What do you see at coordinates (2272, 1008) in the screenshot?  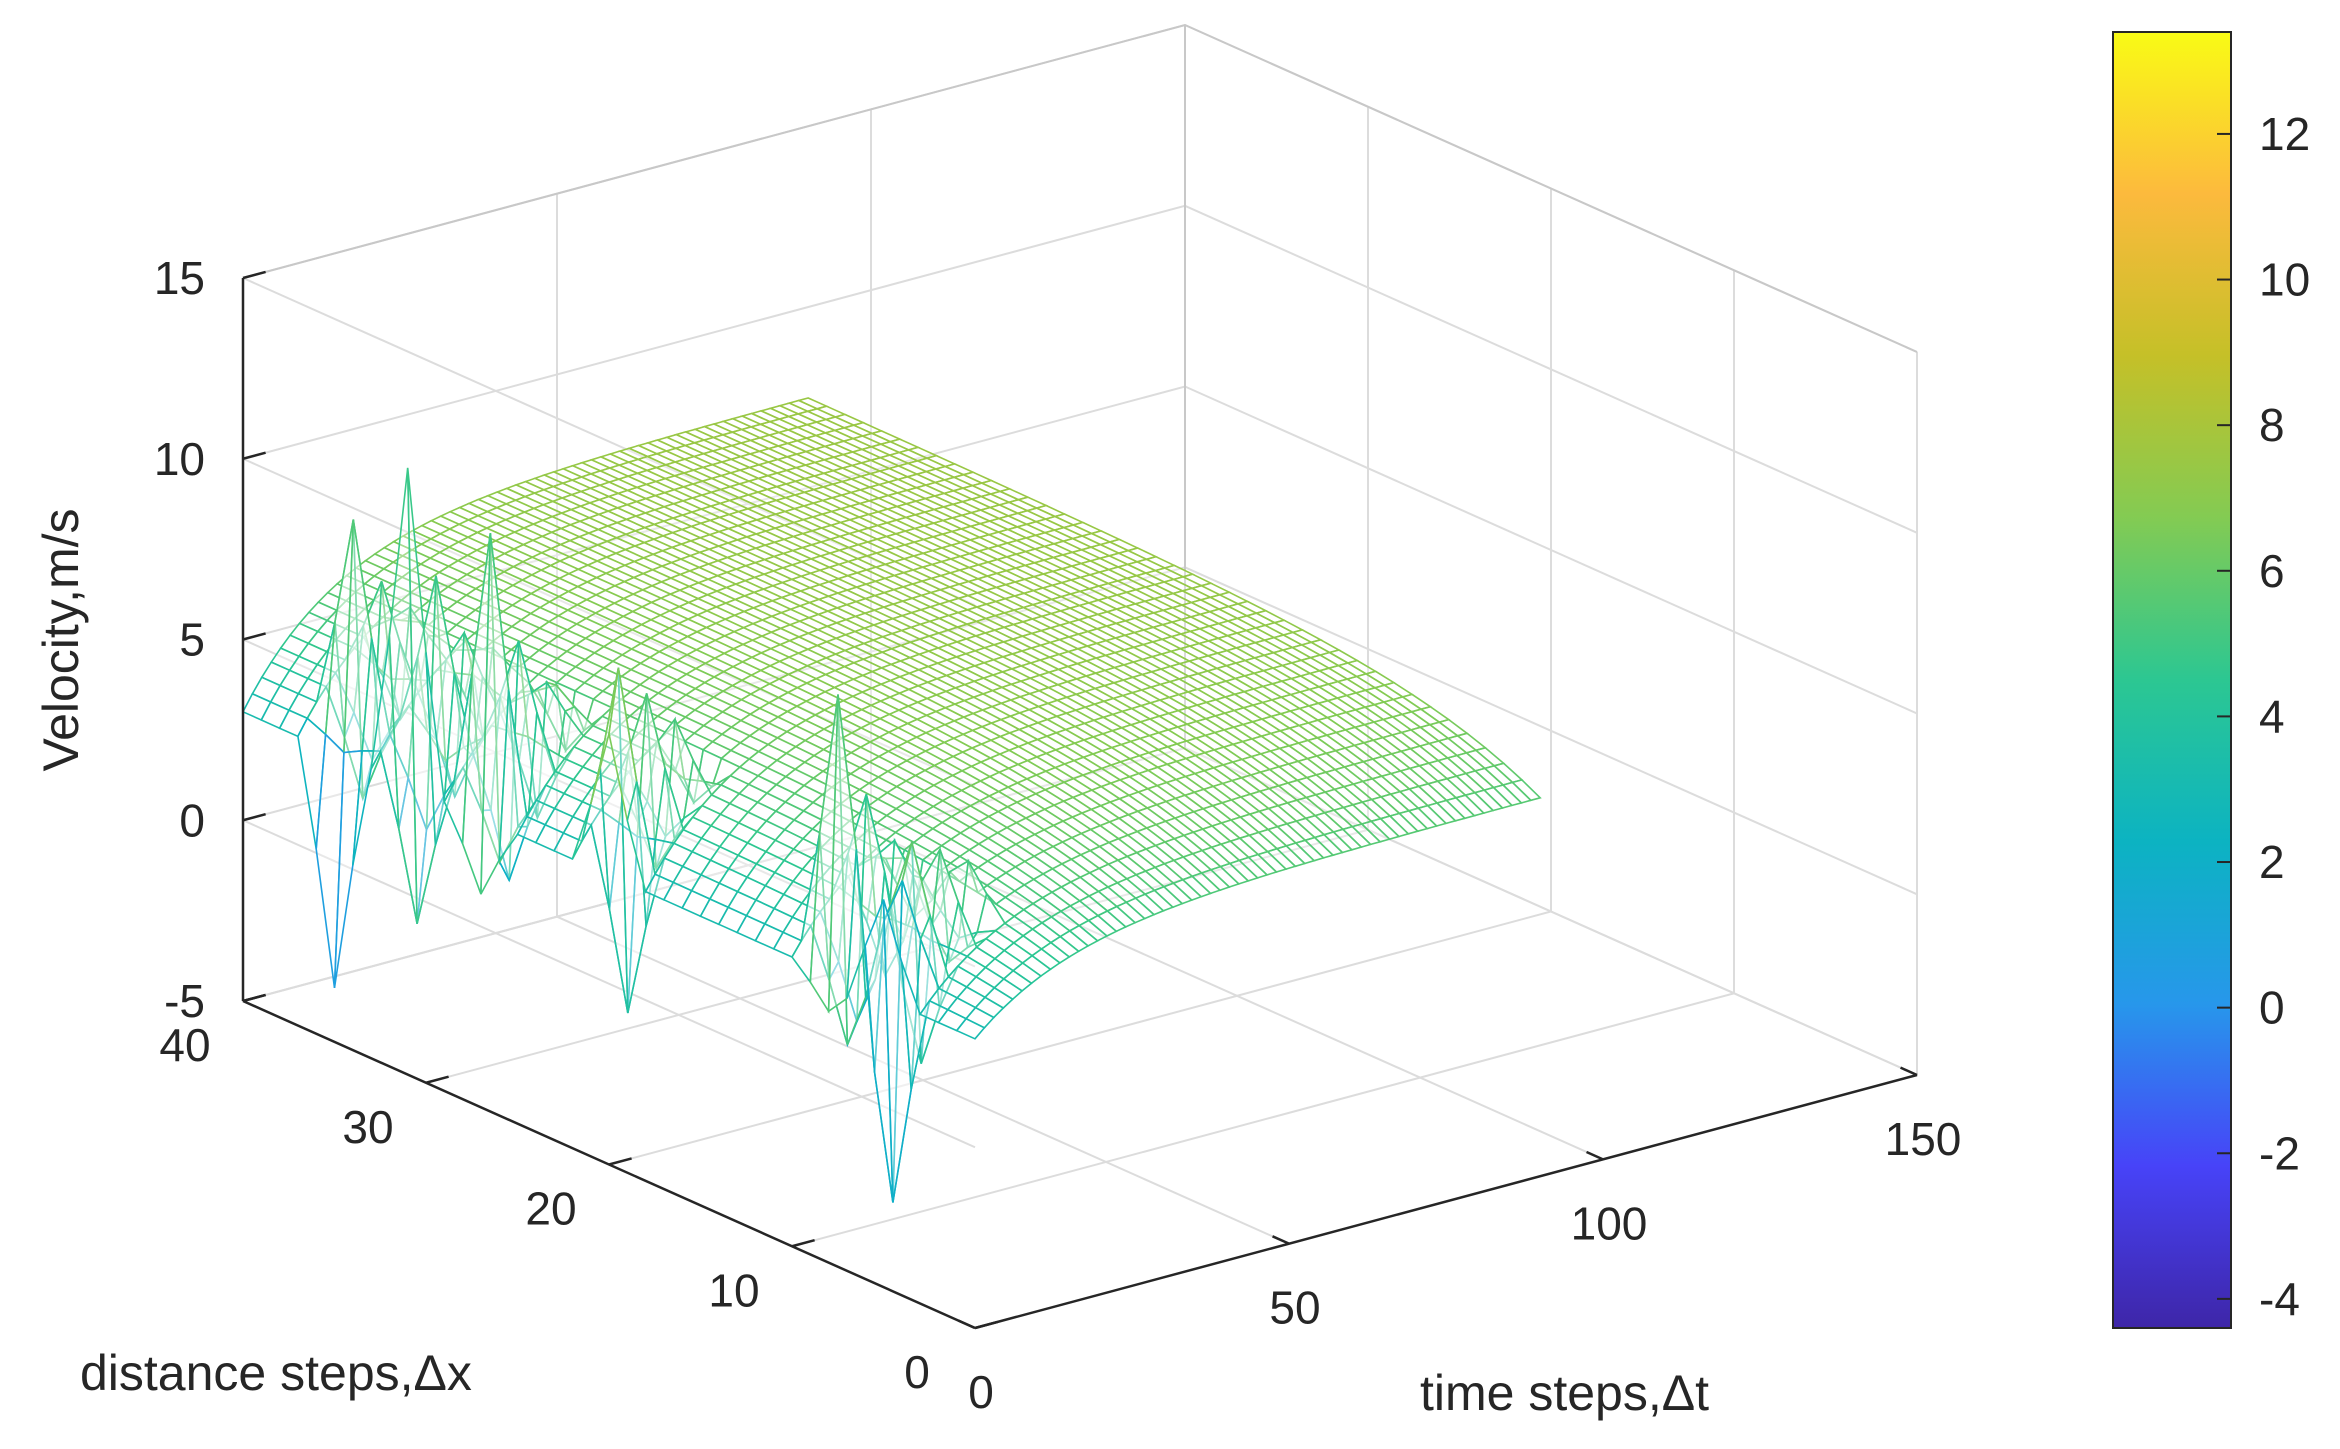 I see `colorbar-tick-label: 0` at bounding box center [2272, 1008].